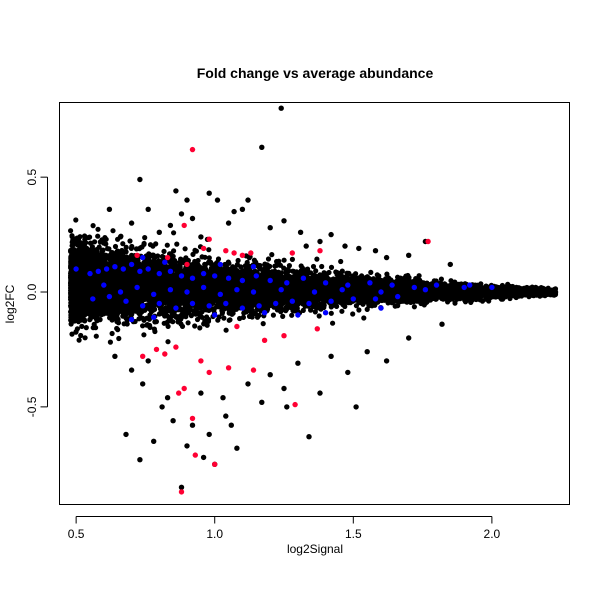 The height and width of the screenshot is (600, 600). I want to click on y-axis: -0.5 0.0 0.5, so click(36, 292).